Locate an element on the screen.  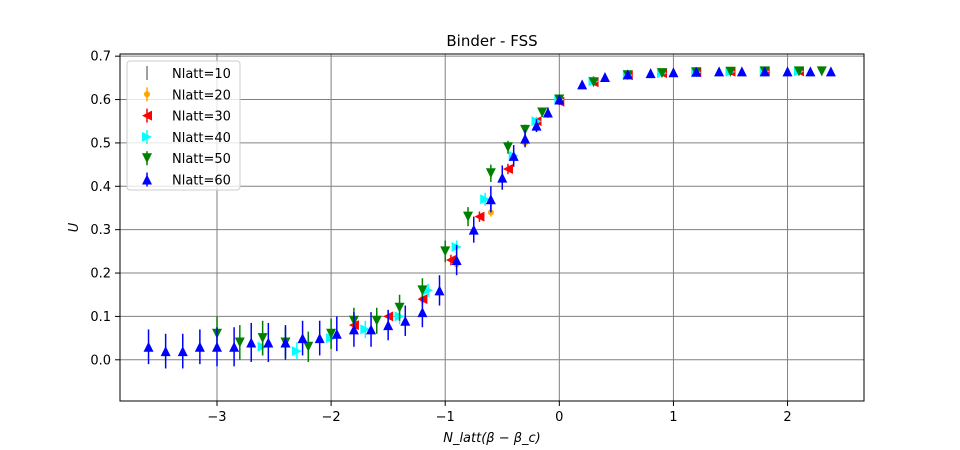
y-tick-label: 0.3 is located at coordinates (100, 230).